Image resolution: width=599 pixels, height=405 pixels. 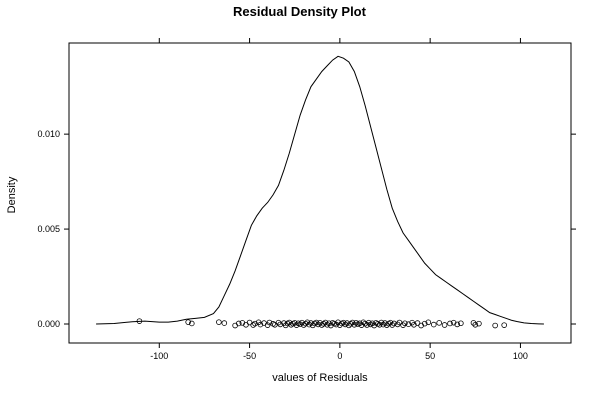 What do you see at coordinates (520, 356) in the screenshot?
I see `x-tick-label: 100` at bounding box center [520, 356].